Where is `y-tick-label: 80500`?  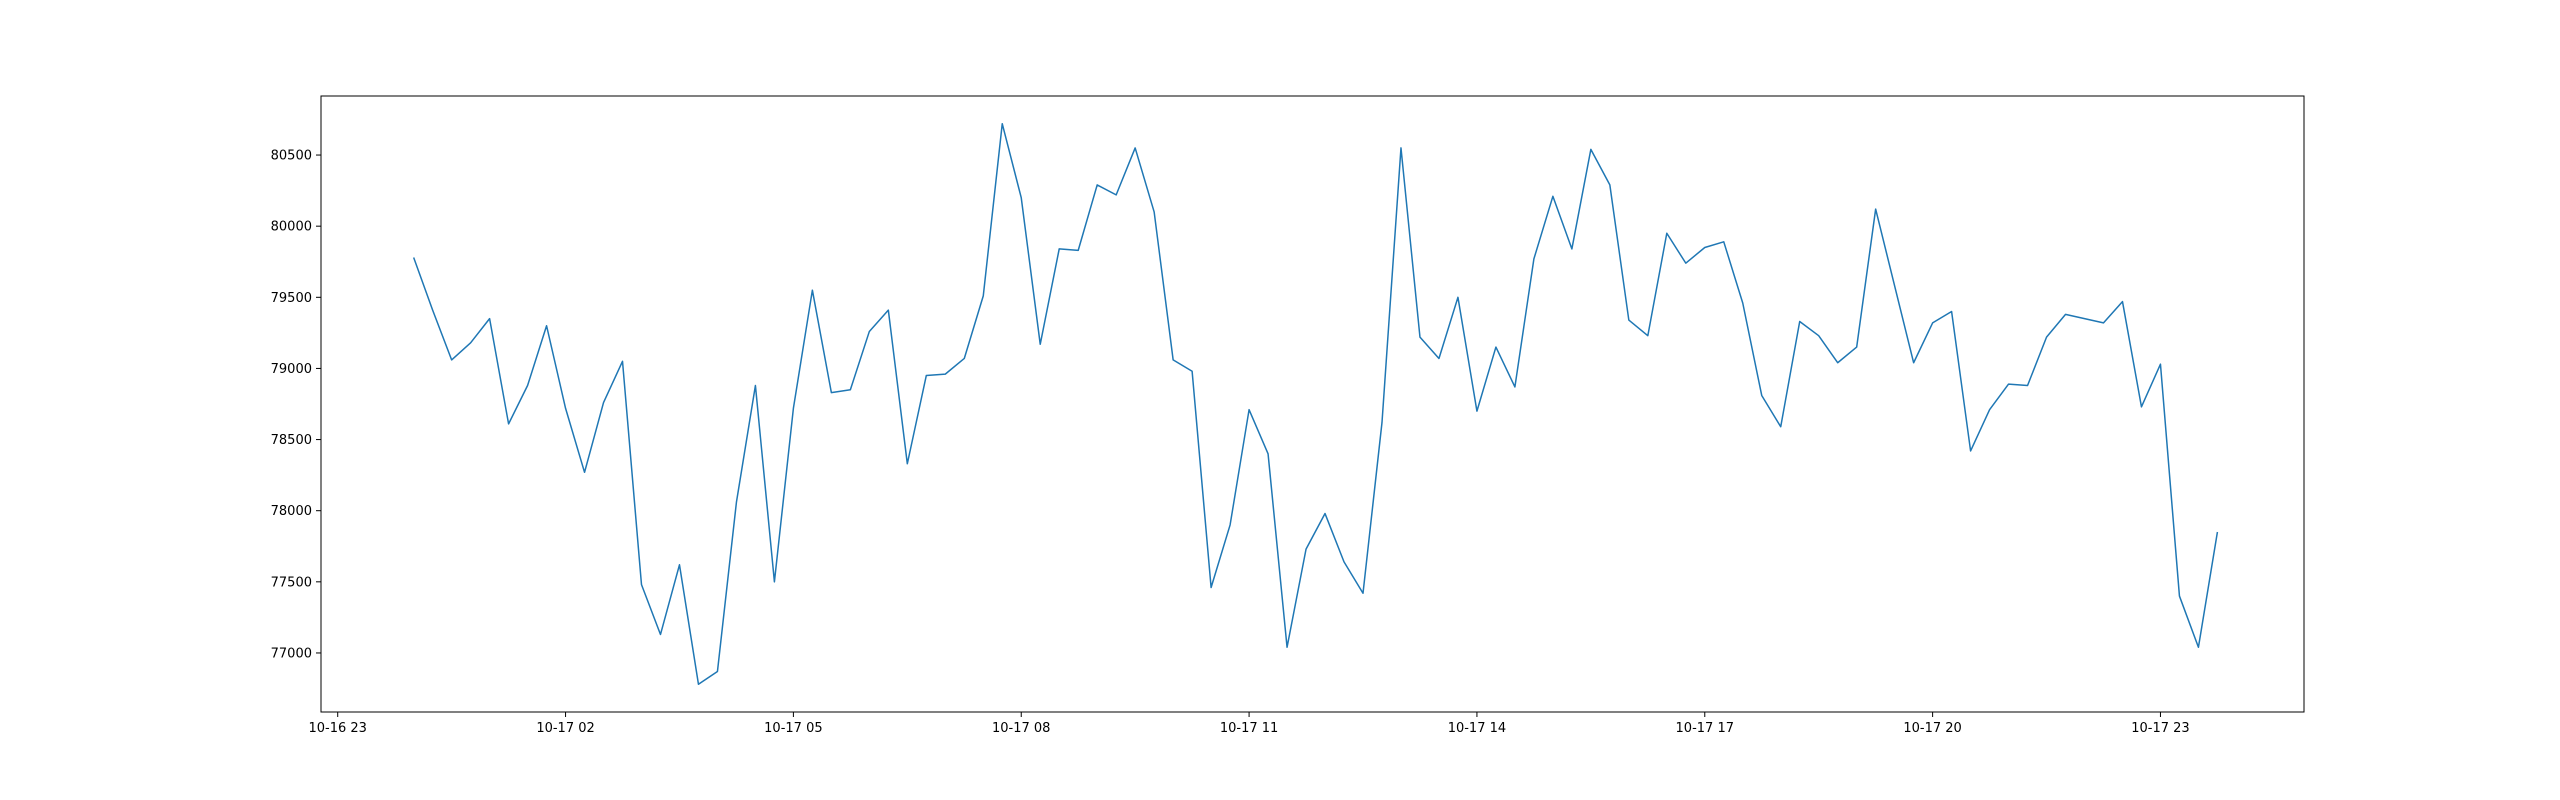 y-tick-label: 80500 is located at coordinates (291, 156).